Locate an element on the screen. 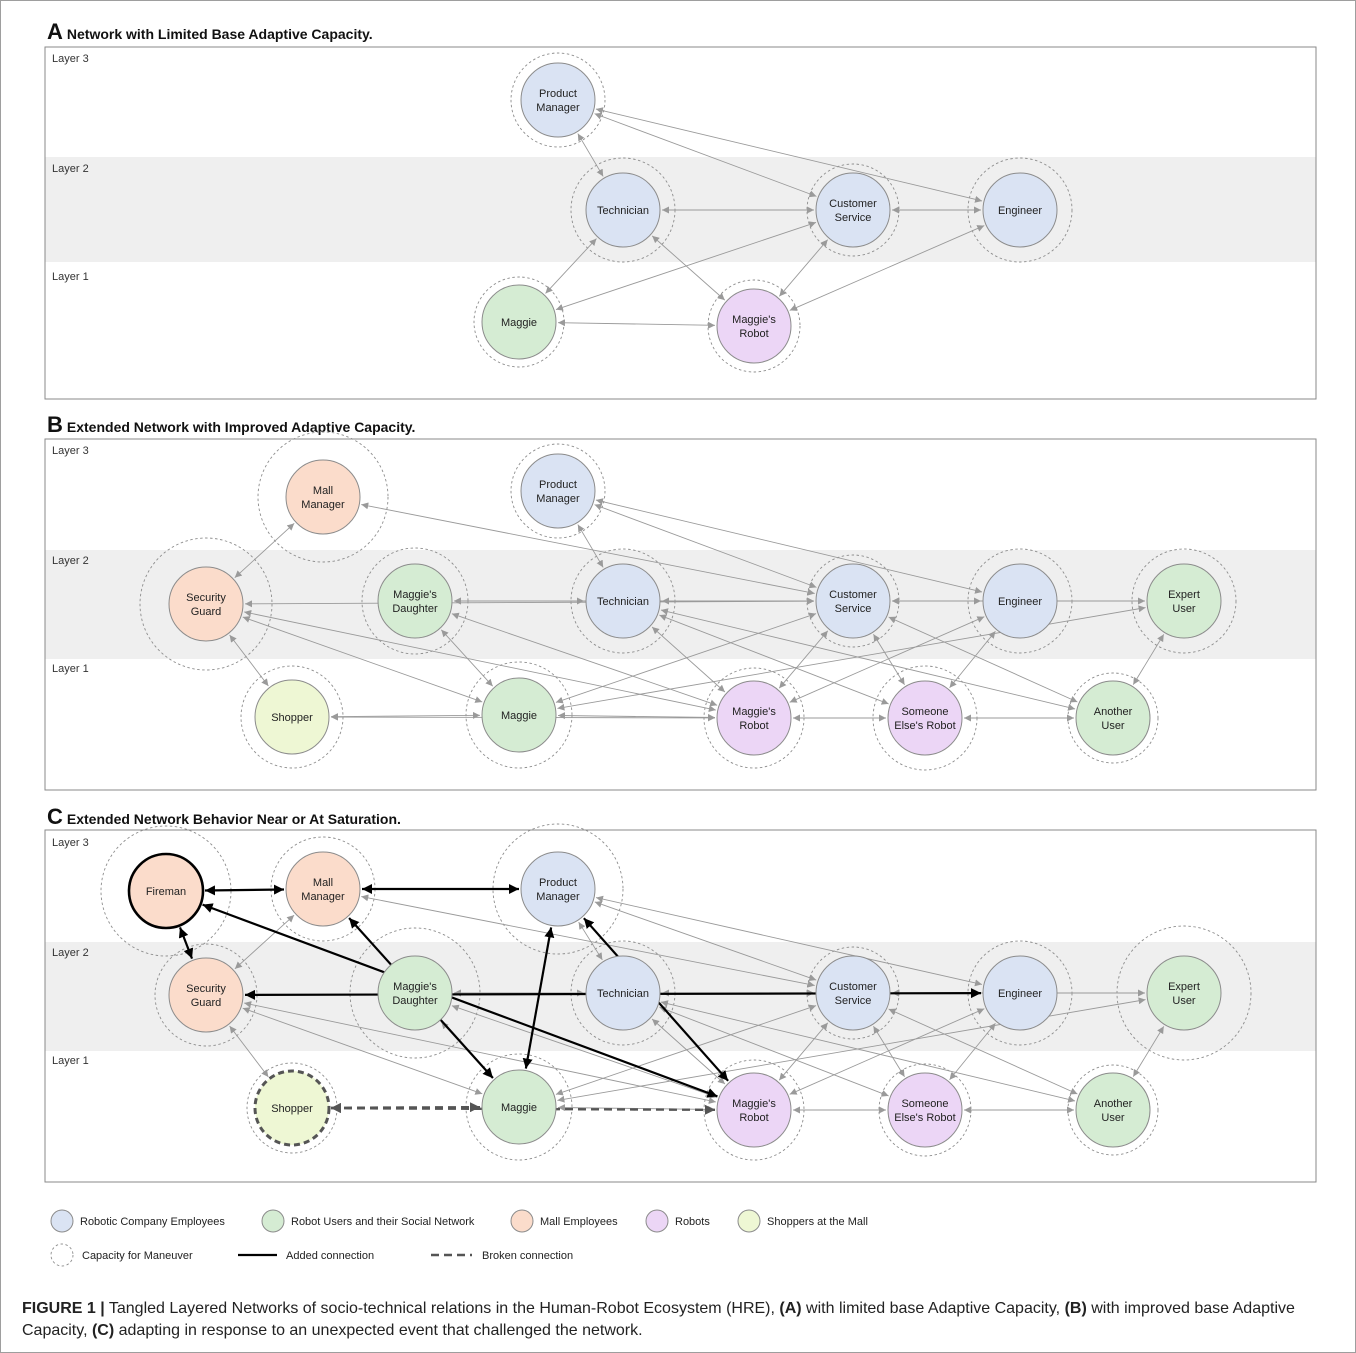 The image size is (1356, 1353). node-label: Mall is located at coordinates (323, 883).